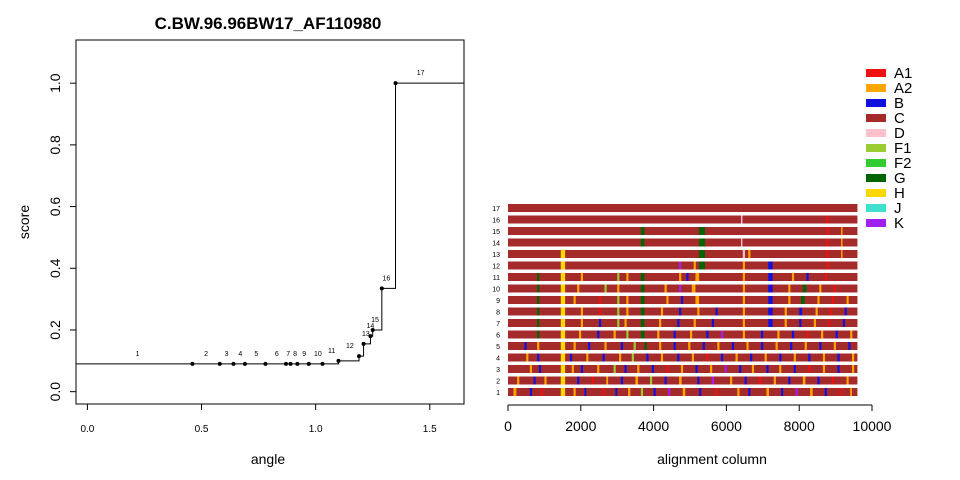  What do you see at coordinates (371, 326) in the screenshot?
I see `step-point-label: 14` at bounding box center [371, 326].